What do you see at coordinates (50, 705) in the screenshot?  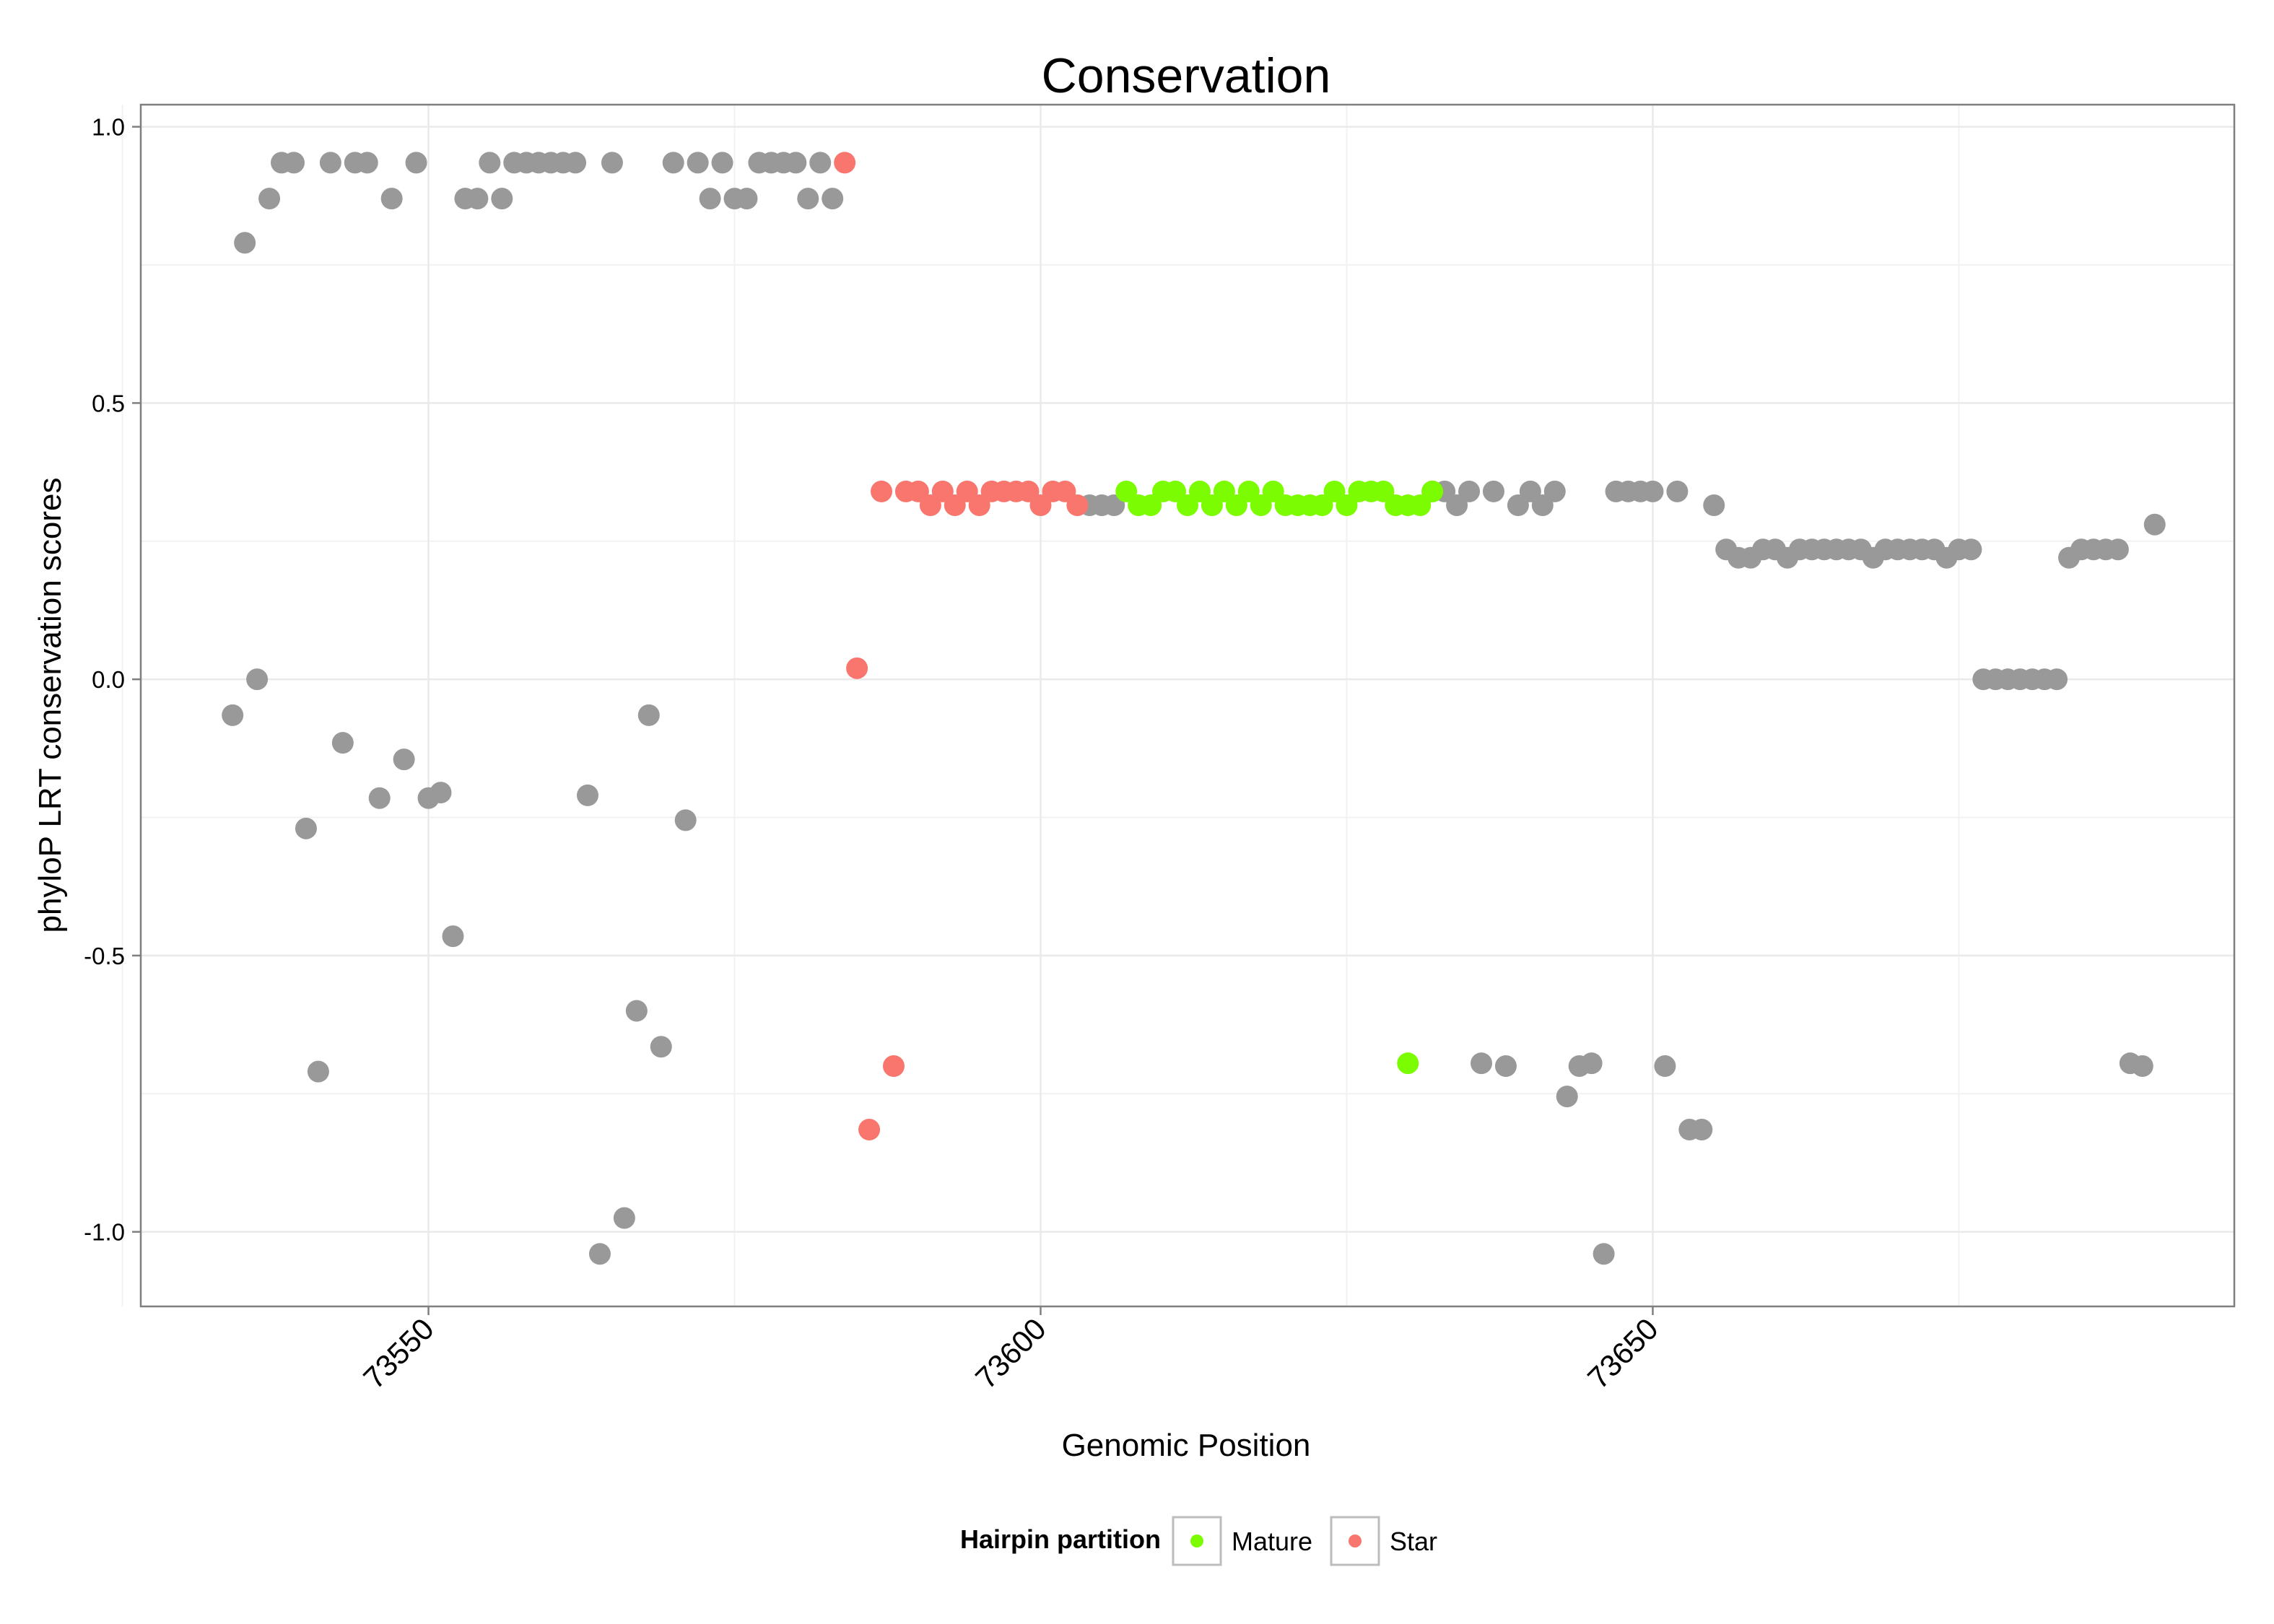 I see `y-axis-title: phyloP LRT conservation scores` at bounding box center [50, 705].